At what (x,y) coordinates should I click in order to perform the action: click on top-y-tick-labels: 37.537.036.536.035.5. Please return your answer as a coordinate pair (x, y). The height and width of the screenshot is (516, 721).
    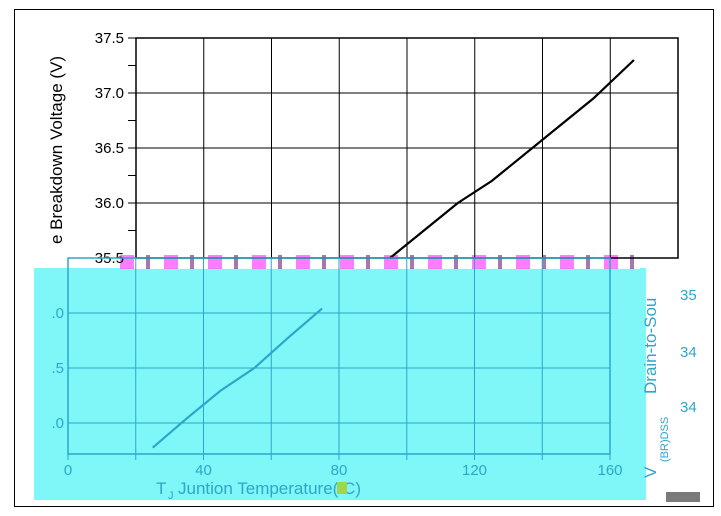
    Looking at the image, I should click on (109, 148).